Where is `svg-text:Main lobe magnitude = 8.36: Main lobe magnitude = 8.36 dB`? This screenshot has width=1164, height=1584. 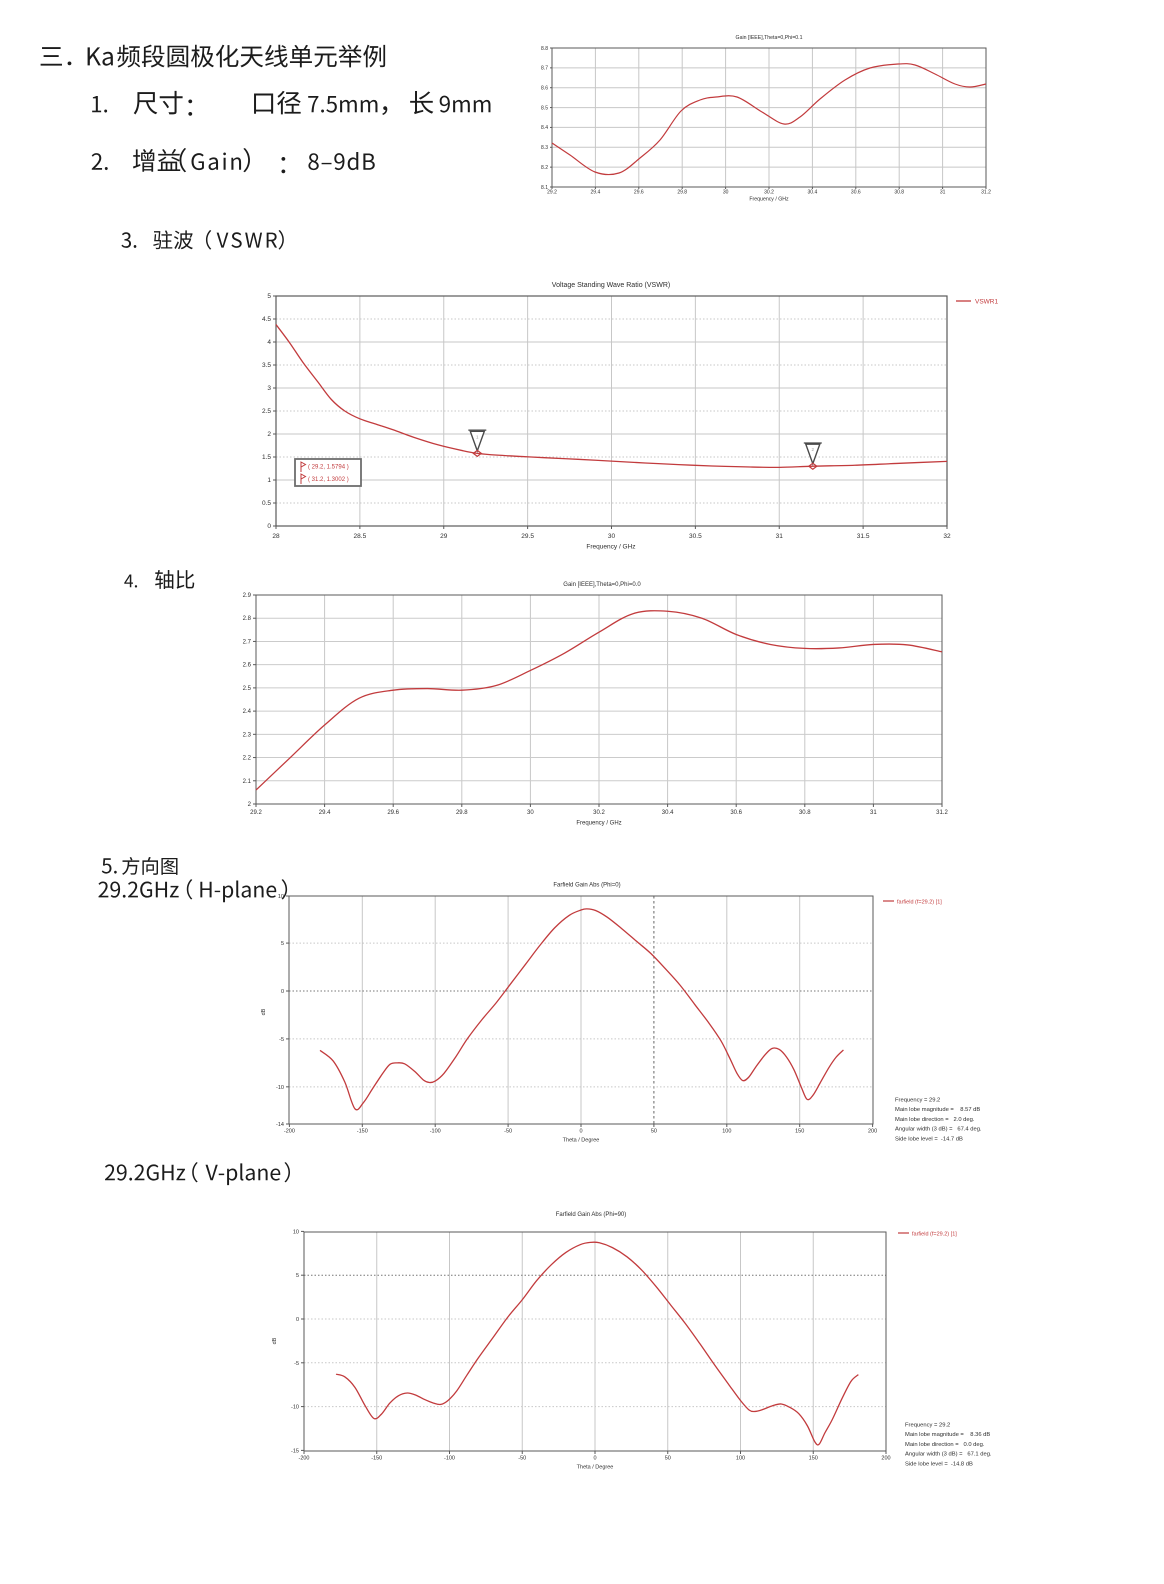
svg-text:Main lobe magnitude = 8.36: Main lobe magnitude = 8.36 dB is located at coordinates (947, 1435).